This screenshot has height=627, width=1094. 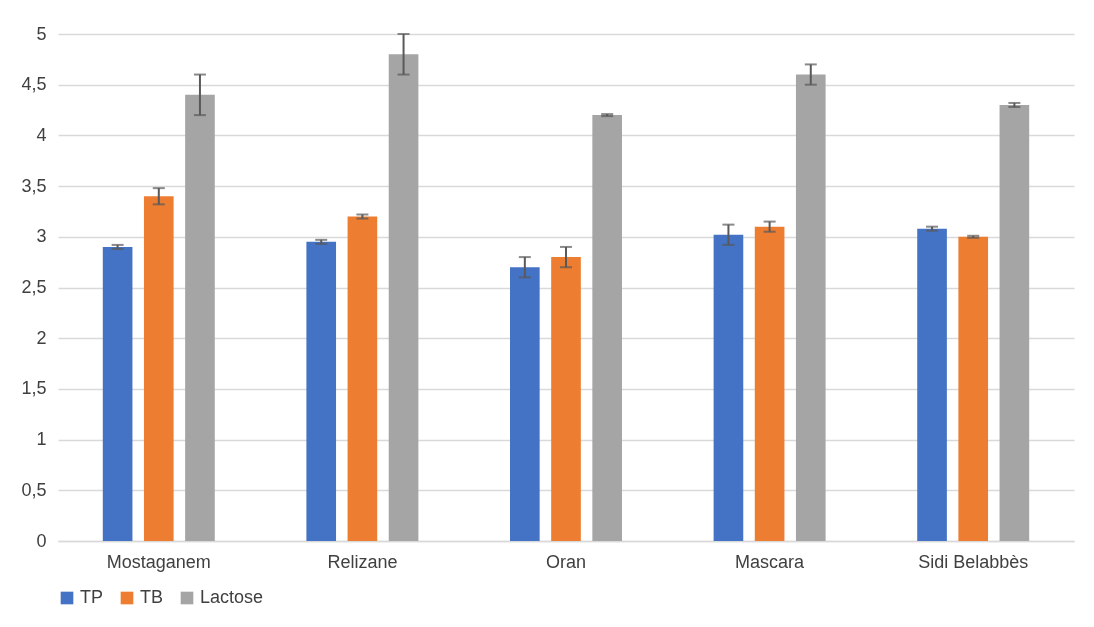 What do you see at coordinates (34, 287) in the screenshot?
I see `y-tick-label: 2,5` at bounding box center [34, 287].